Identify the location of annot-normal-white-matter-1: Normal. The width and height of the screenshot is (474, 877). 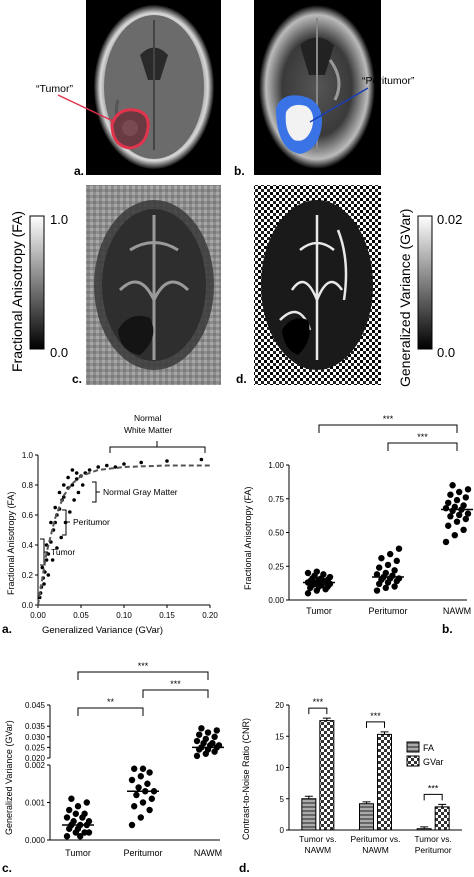
(148, 418).